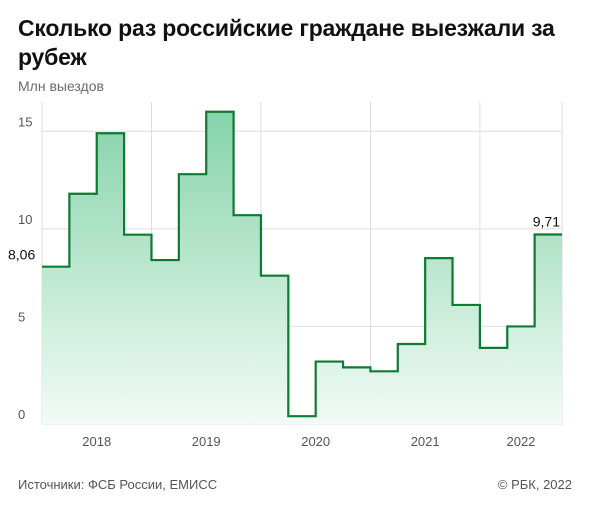 Image resolution: width=590 pixels, height=508 pixels. What do you see at coordinates (425, 441) in the screenshot?
I see `x-tick-label: 2021` at bounding box center [425, 441].